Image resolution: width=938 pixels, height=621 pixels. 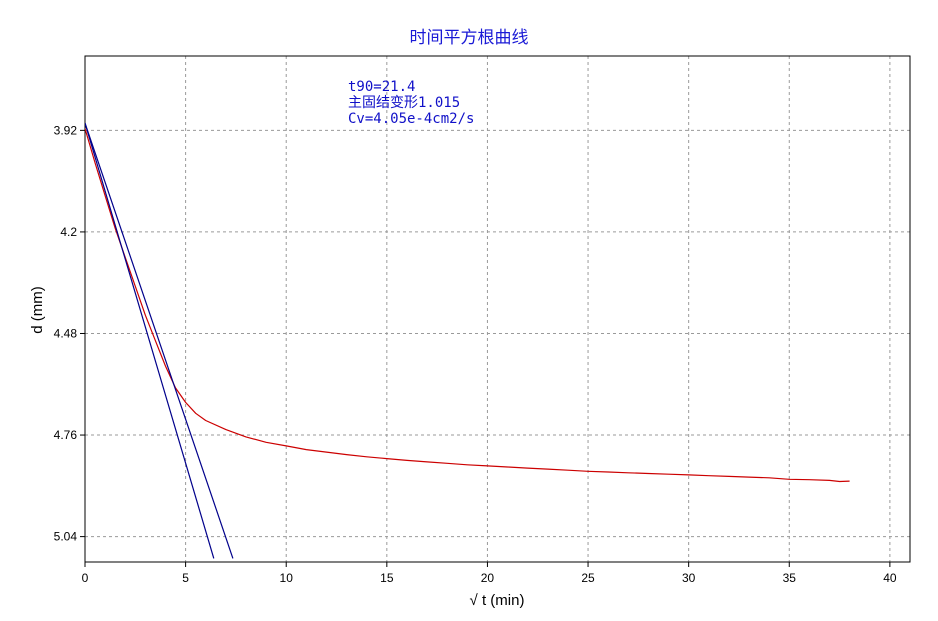 I want to click on y-tick-label: 5.04, so click(x=66, y=537).